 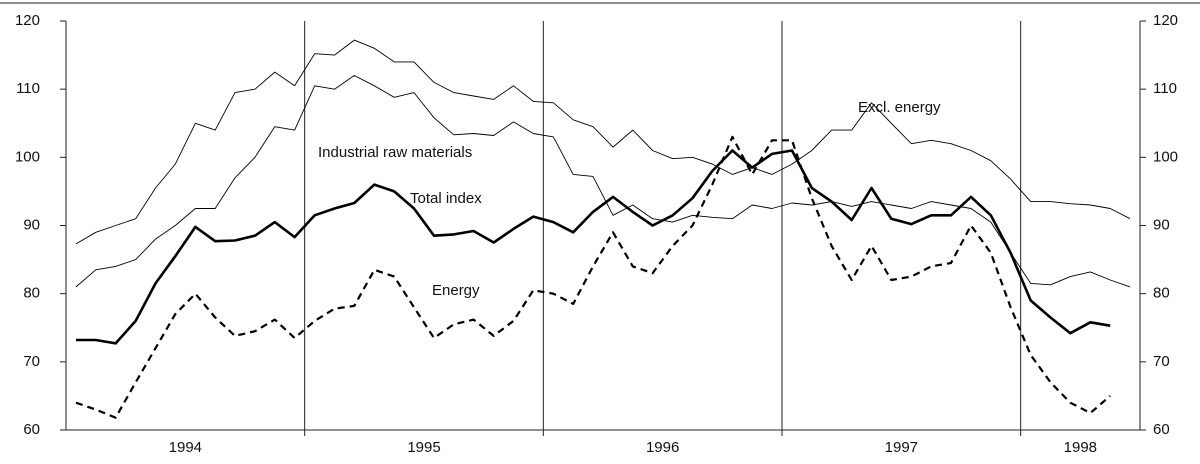 I want to click on y2-tick-label: 120, so click(x=1165, y=20).